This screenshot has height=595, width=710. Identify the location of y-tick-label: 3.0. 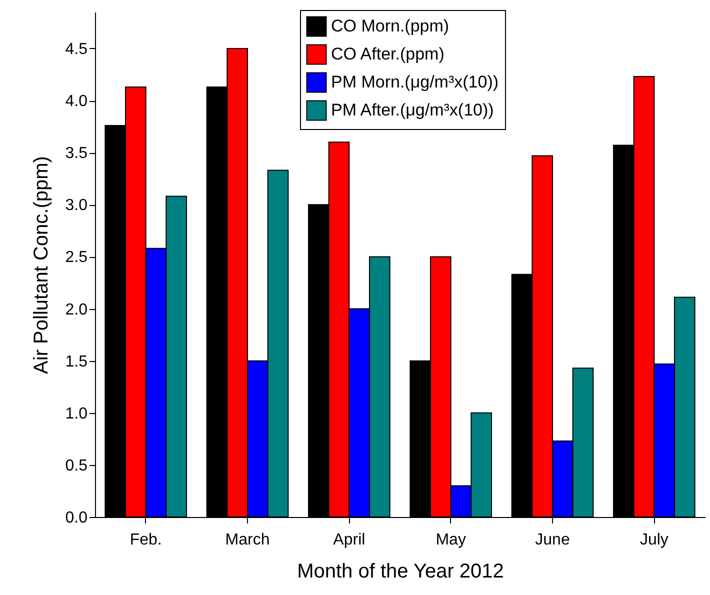
(76, 205).